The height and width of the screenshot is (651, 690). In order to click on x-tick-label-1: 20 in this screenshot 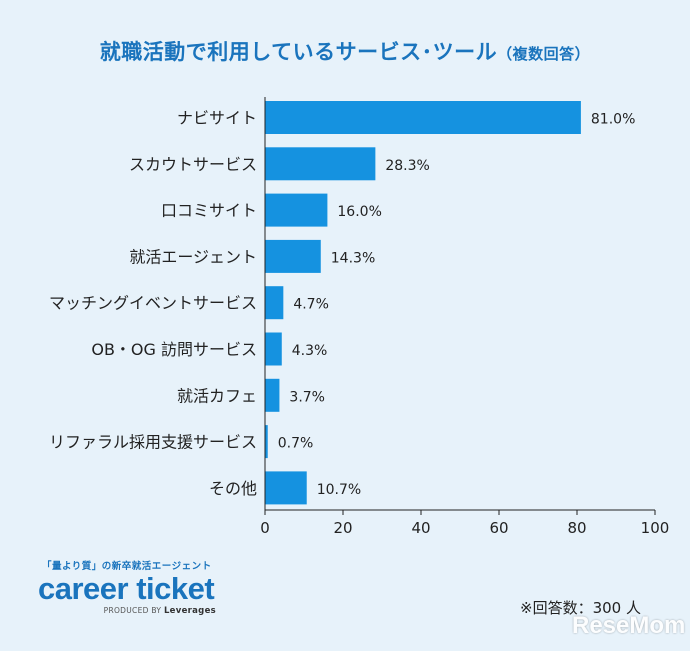, I will do `click(342, 528)`.